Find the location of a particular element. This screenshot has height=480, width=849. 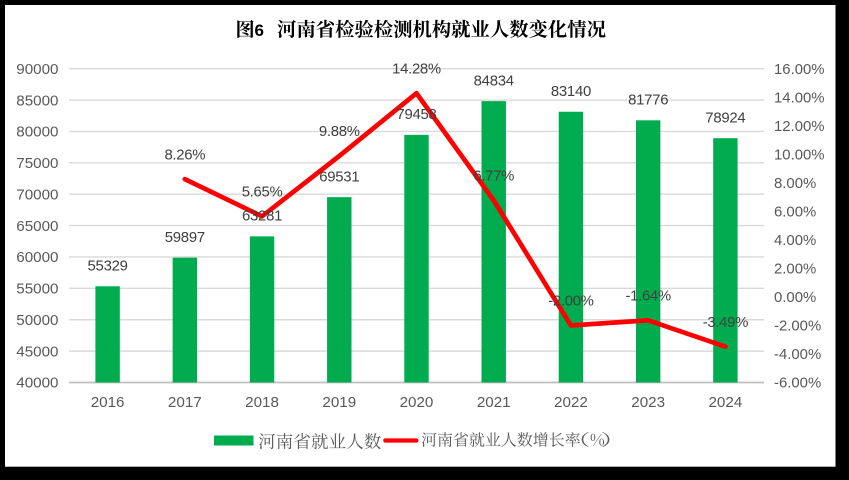

svg-text: 69531 is located at coordinates (339, 178).